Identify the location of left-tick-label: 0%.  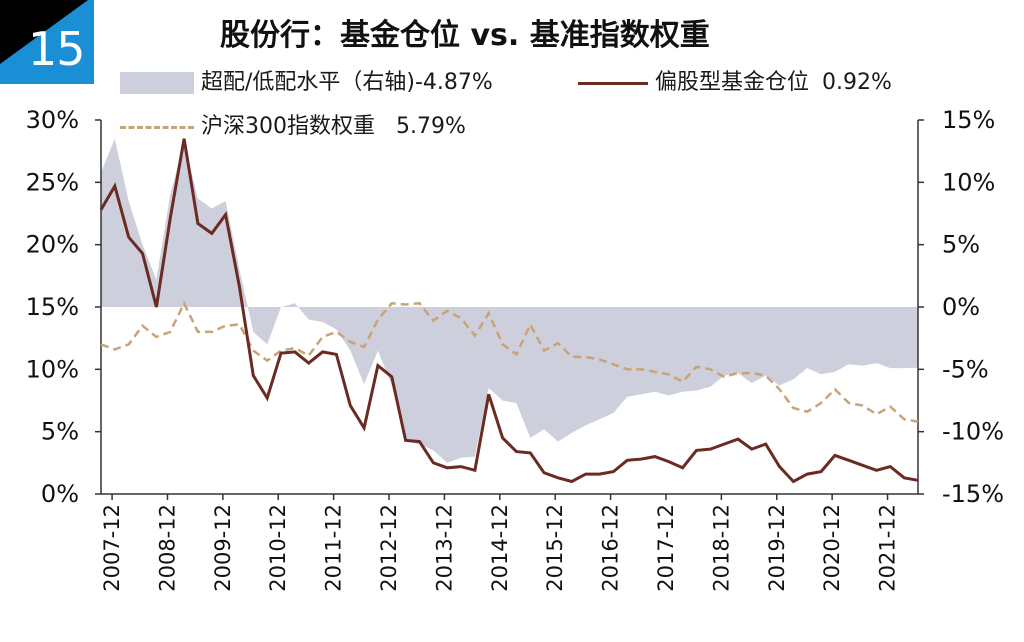
(60, 494).